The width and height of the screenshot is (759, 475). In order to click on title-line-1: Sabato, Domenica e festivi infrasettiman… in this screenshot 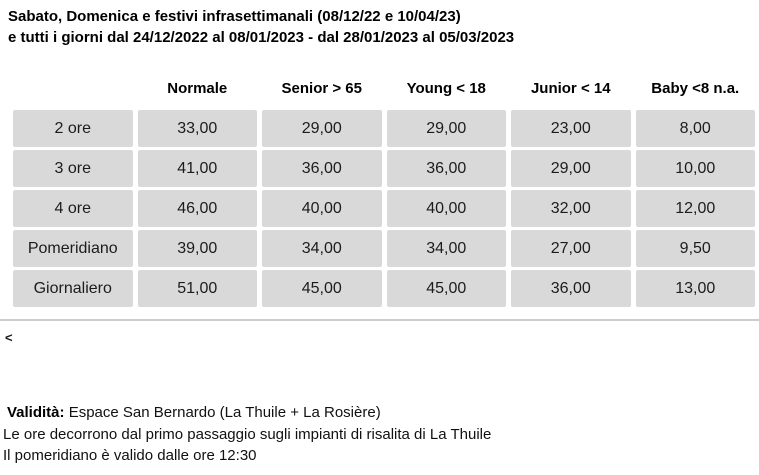, I will do `click(234, 16)`.